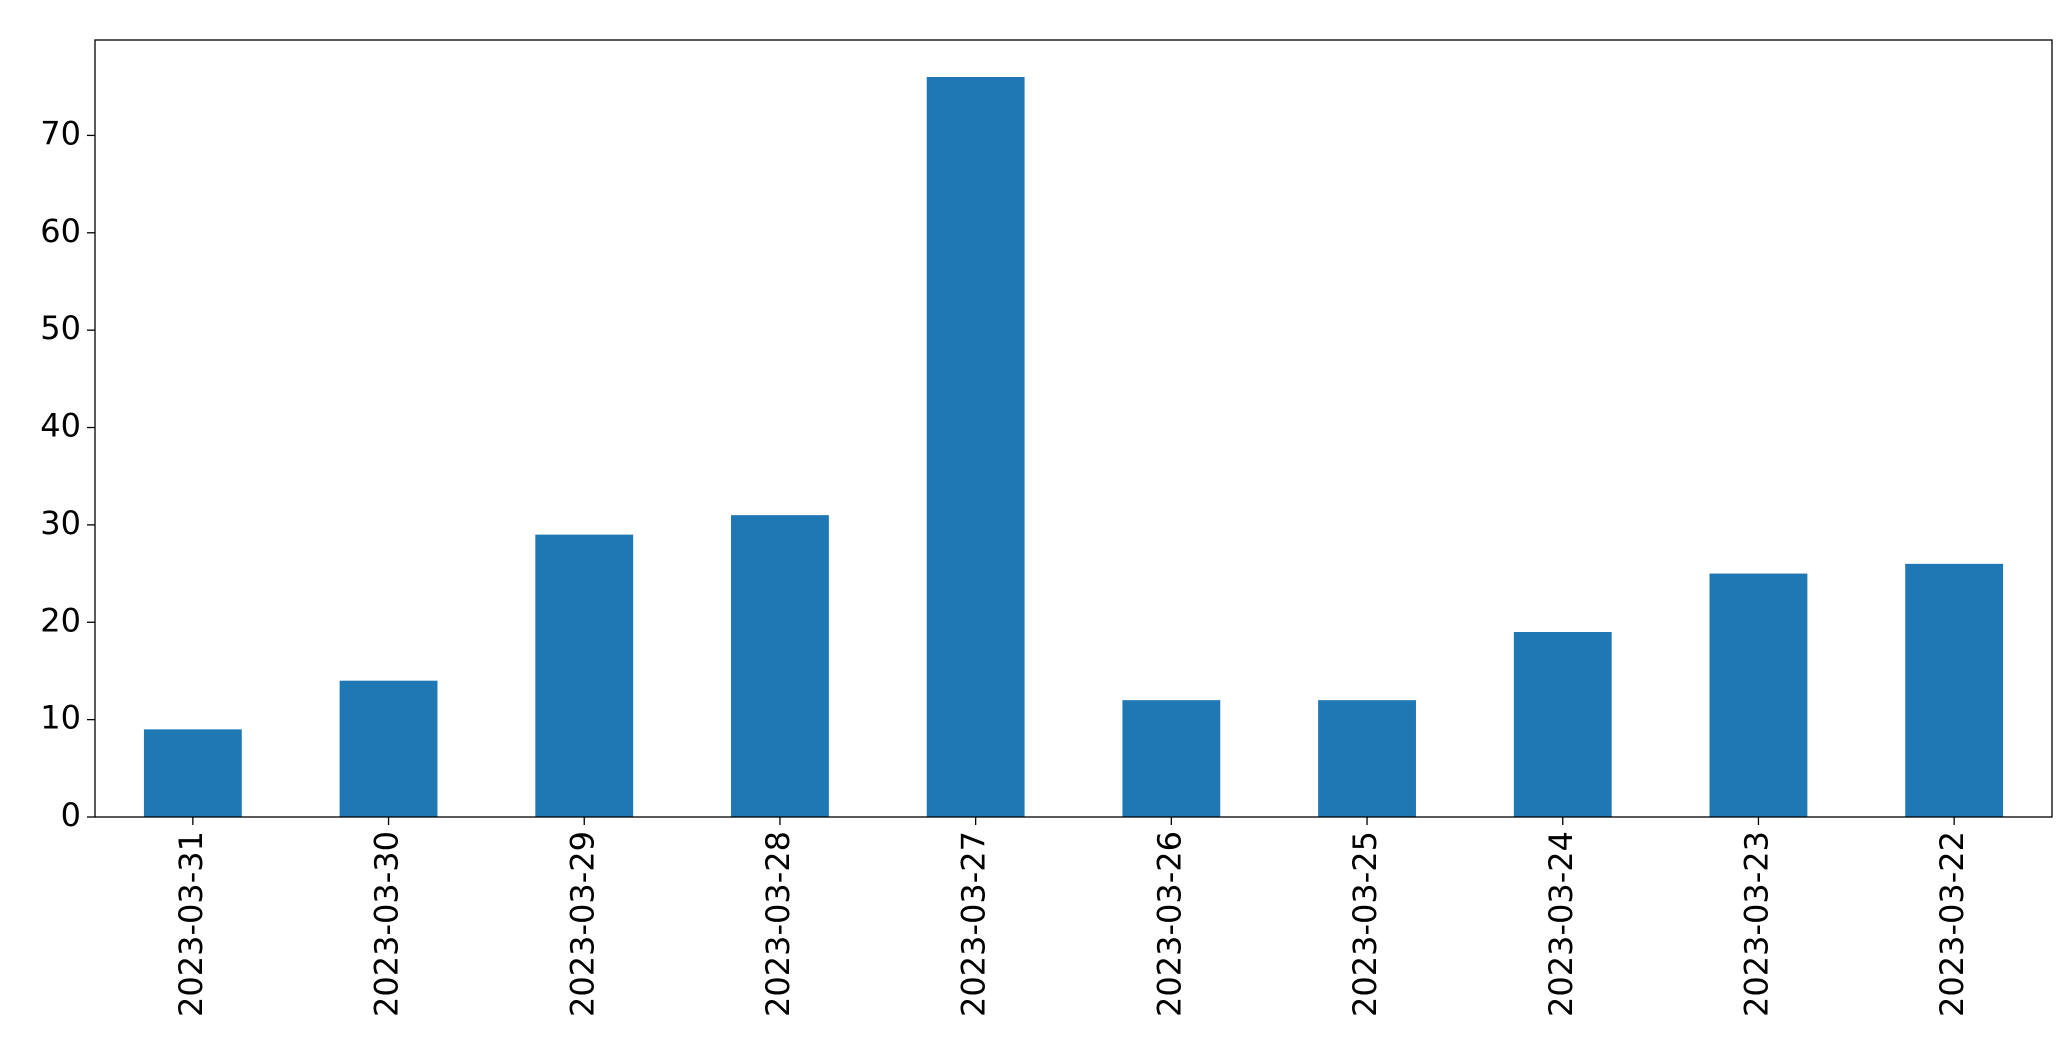  What do you see at coordinates (582, 924) in the screenshot?
I see `x-tick-label: 2023-03-29` at bounding box center [582, 924].